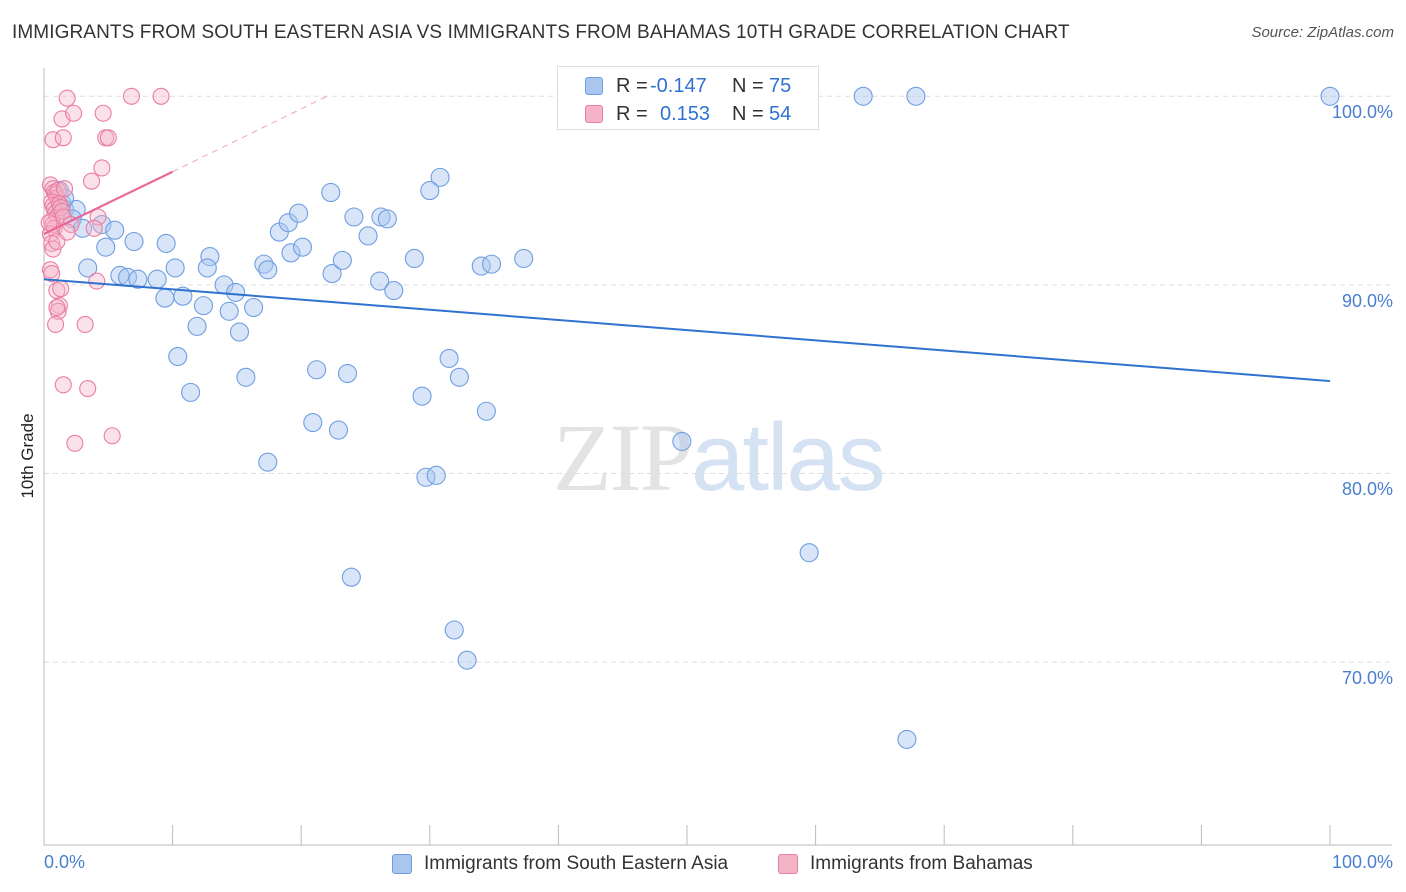  I want to click on stats-row-south-eastern-asia: R = -0.147 N = 75, so click(688, 86).